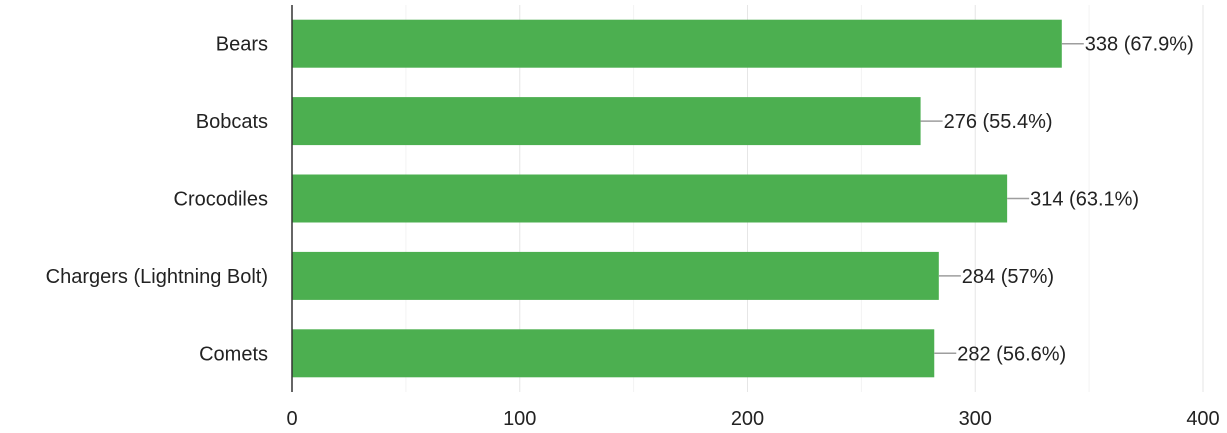 Image resolution: width=1227 pixels, height=433 pixels. What do you see at coordinates (221, 200) in the screenshot?
I see `category-label: Crocodiles` at bounding box center [221, 200].